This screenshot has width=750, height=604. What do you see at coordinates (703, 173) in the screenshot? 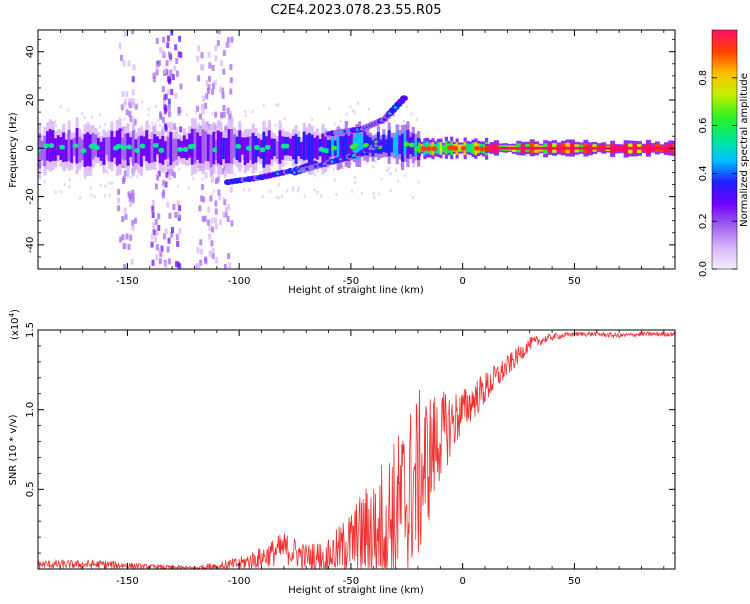
I see `colorbar-tick-label: 0.4` at bounding box center [703, 173].